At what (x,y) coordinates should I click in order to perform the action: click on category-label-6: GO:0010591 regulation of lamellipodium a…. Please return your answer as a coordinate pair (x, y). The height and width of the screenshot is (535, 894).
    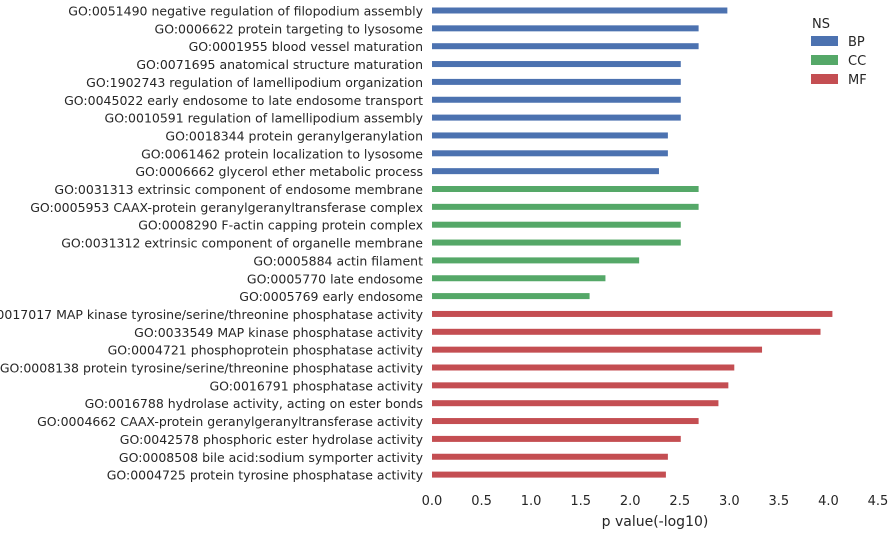
    Looking at the image, I should click on (264, 118).